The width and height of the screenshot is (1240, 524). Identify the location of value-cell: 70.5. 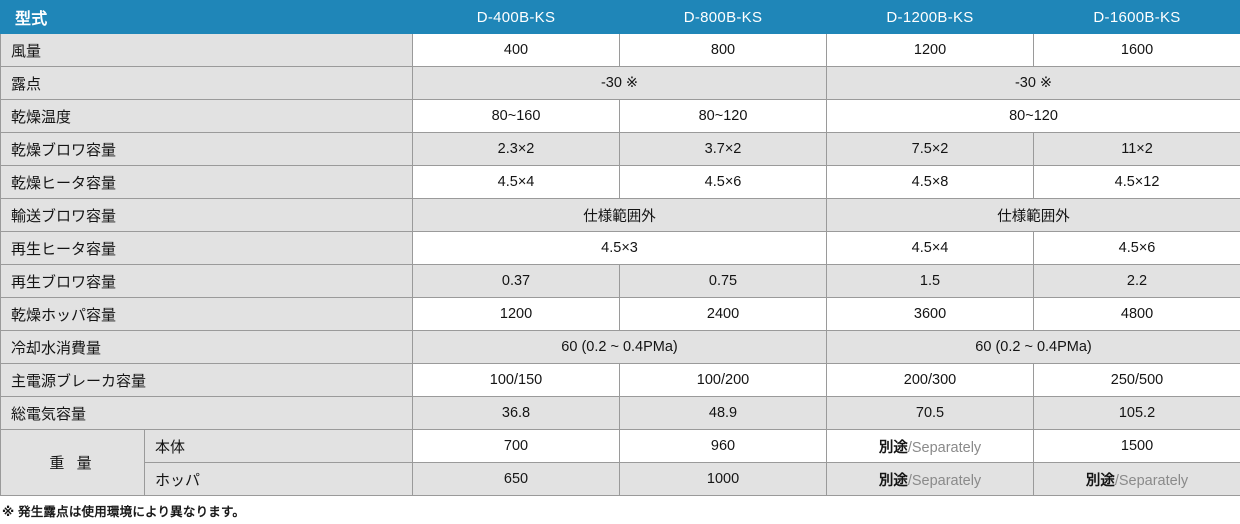
(930, 413).